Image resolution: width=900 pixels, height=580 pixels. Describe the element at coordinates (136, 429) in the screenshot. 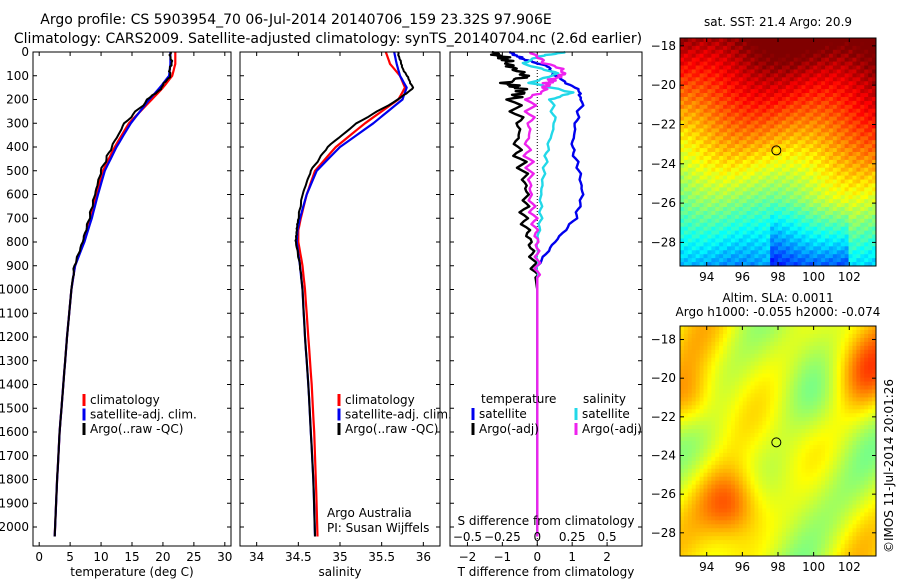

I see `legend-label: Argo(..raw -QC)` at that location.